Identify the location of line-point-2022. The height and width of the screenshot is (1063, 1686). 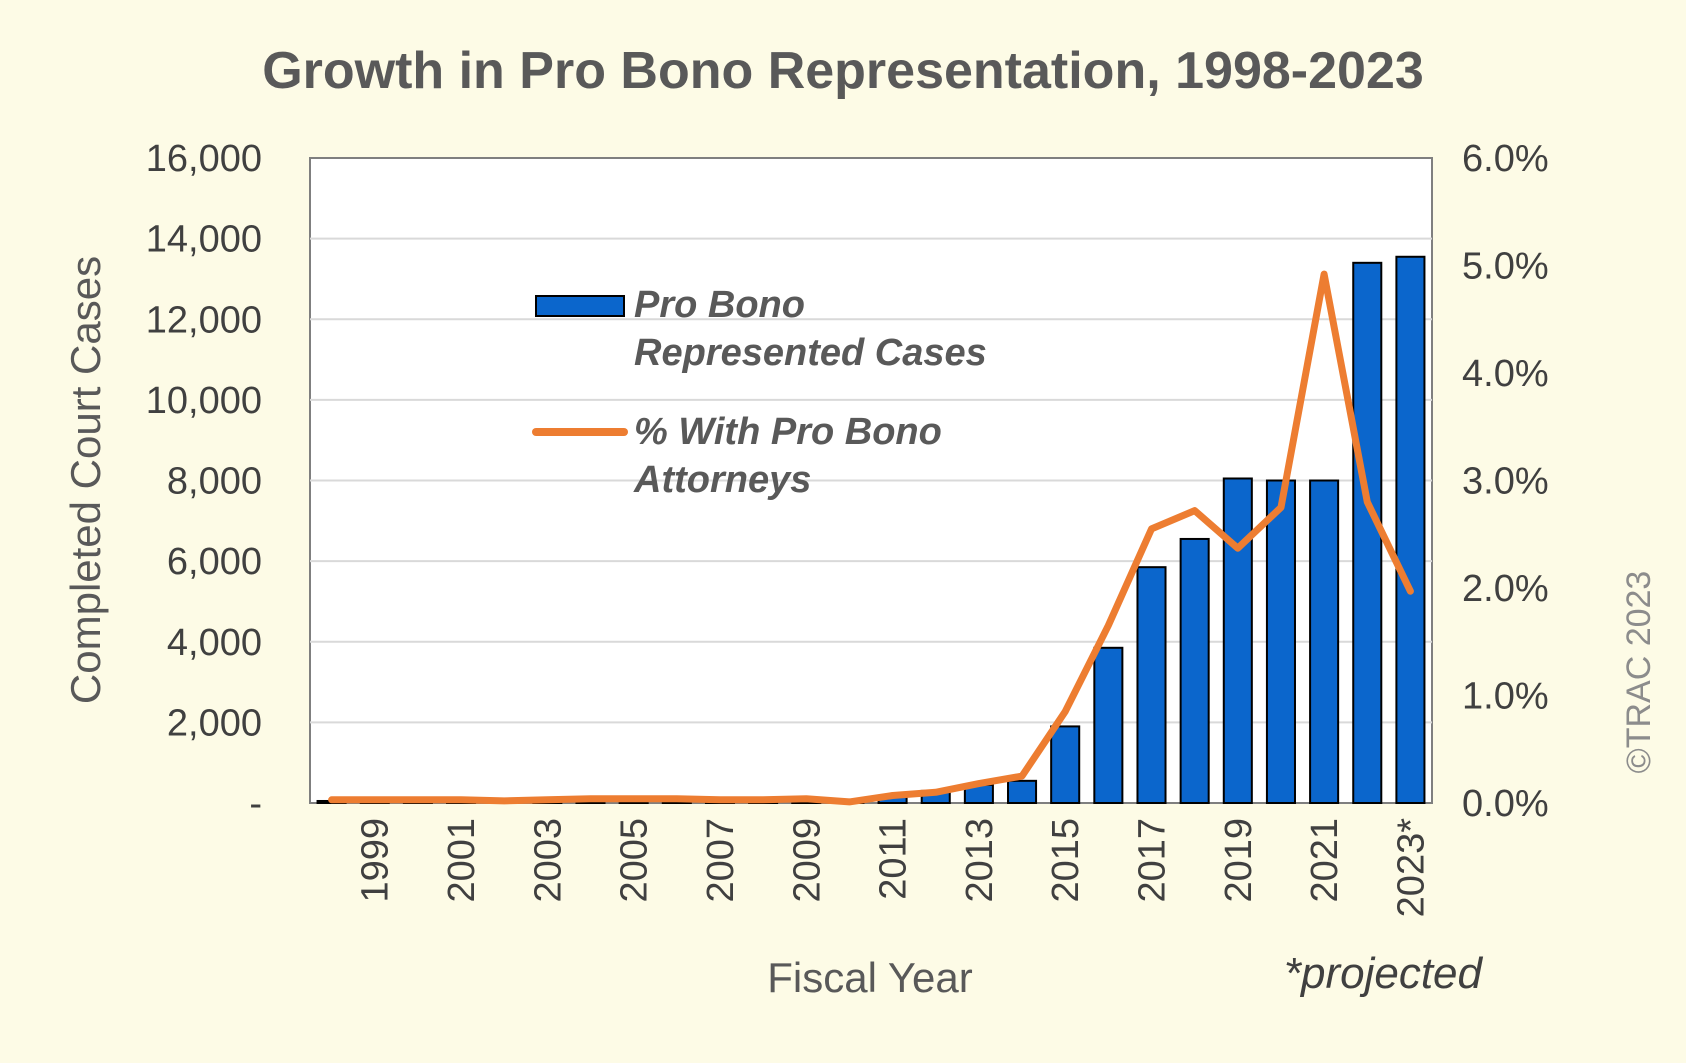
(1367, 502).